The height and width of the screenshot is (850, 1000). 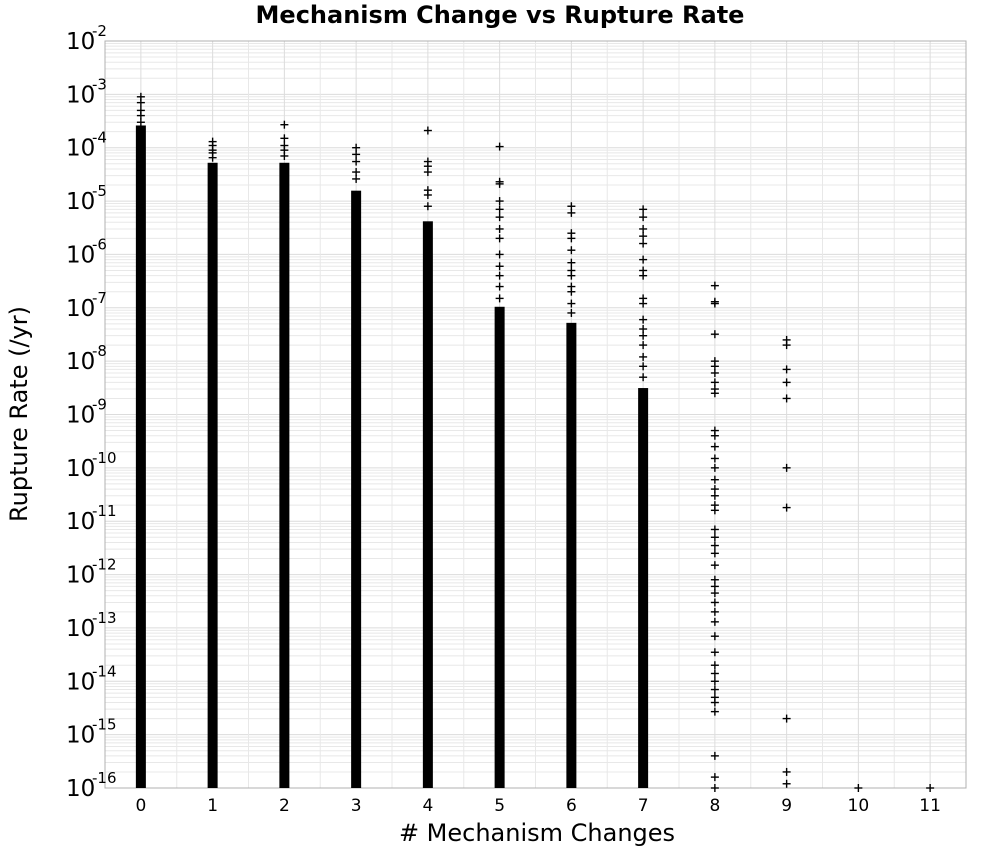 What do you see at coordinates (140, 806) in the screenshot?
I see `x-tick-label: 0` at bounding box center [140, 806].